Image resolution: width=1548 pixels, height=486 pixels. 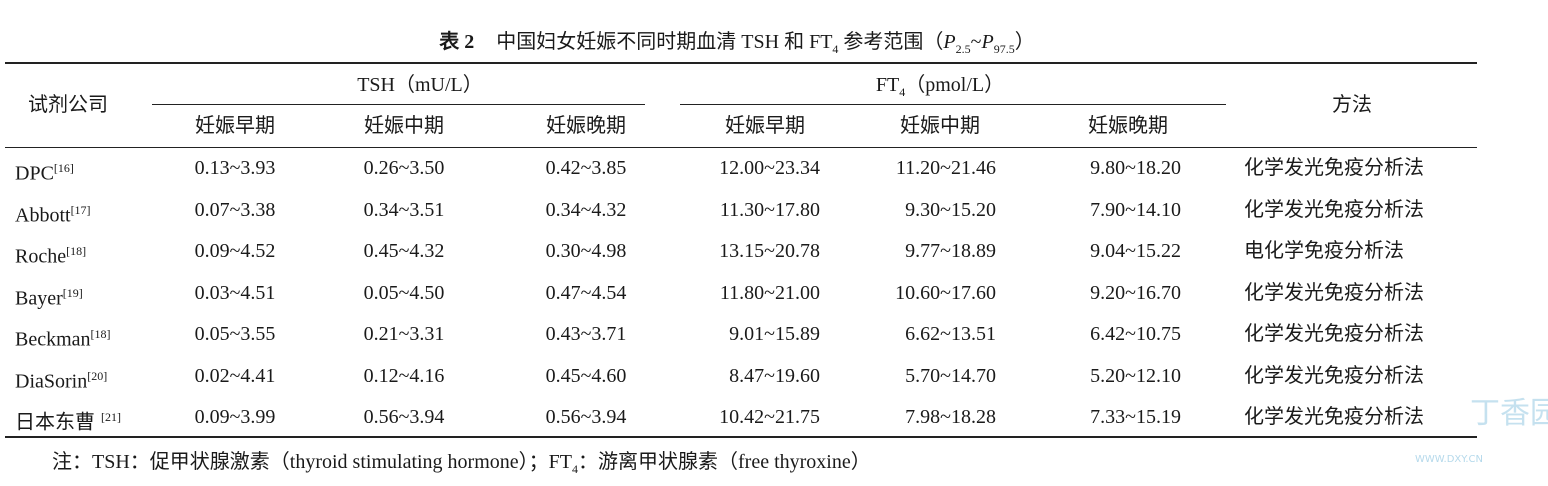 What do you see at coordinates (41, 256) in the screenshot?
I see `company-name: Roche` at bounding box center [41, 256].